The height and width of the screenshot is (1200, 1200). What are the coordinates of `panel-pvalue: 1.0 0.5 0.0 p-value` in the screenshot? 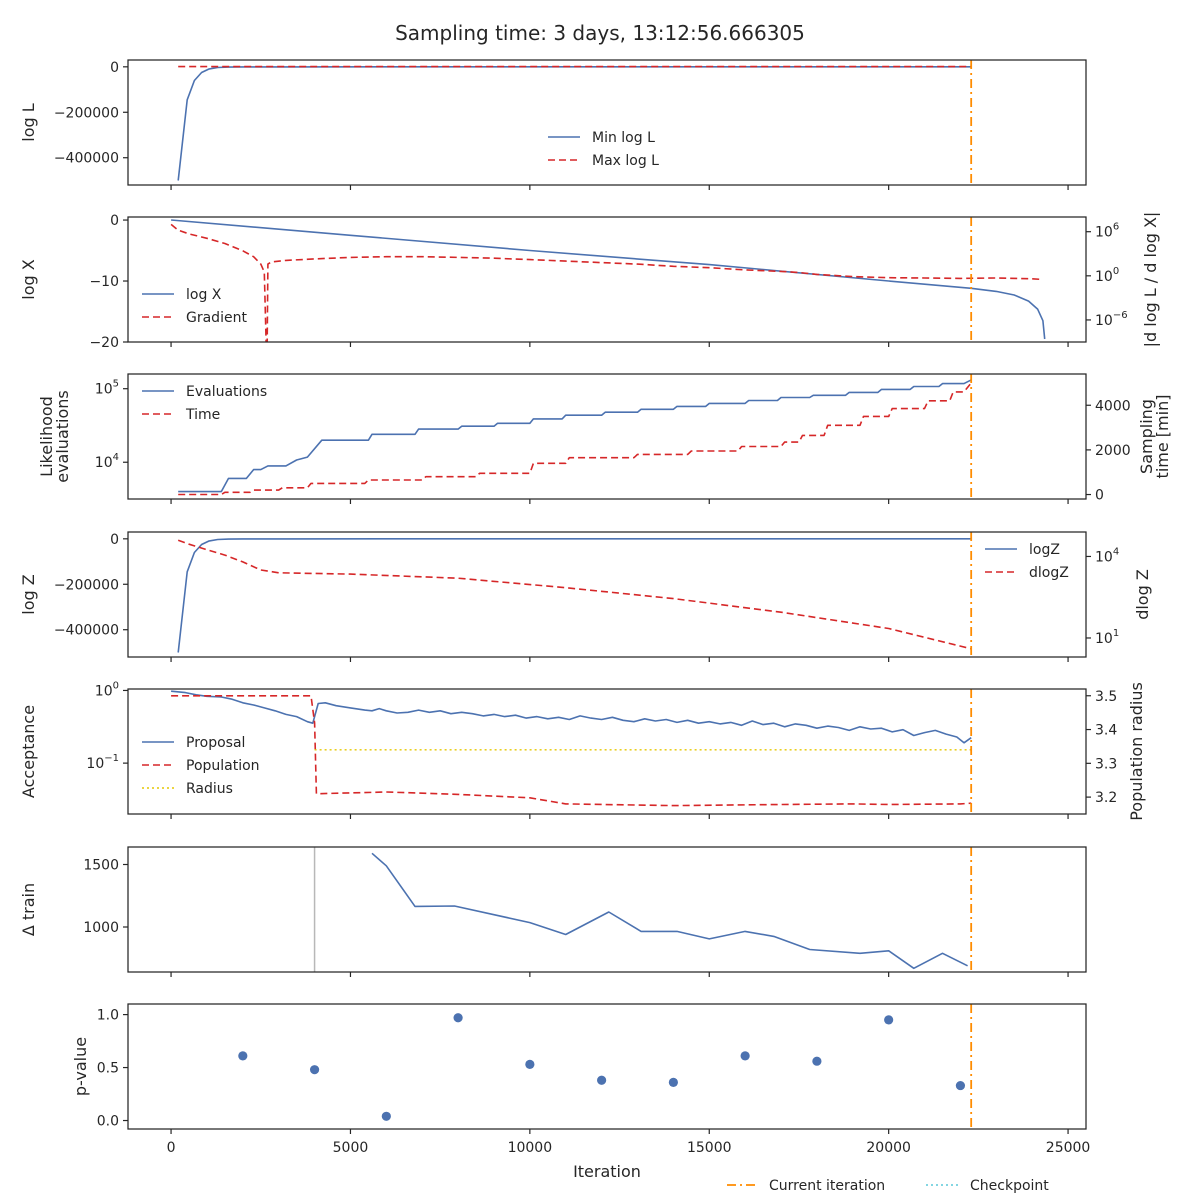 It's located at (579, 1068).